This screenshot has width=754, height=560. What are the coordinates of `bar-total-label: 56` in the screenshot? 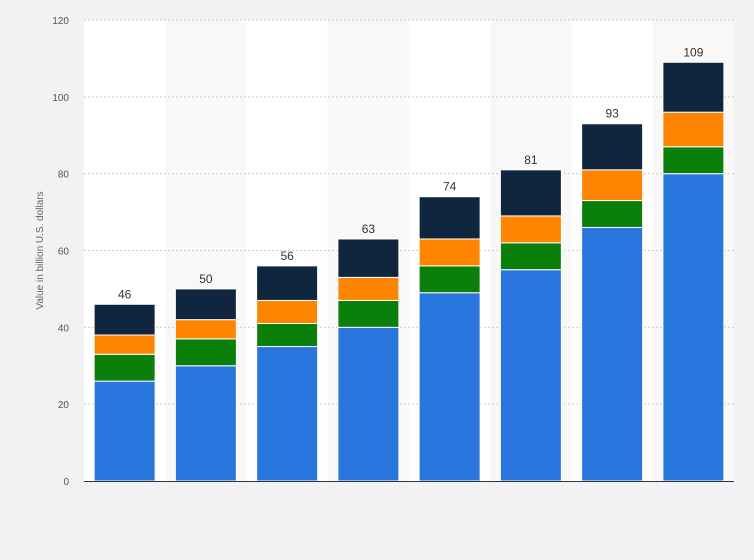 It's located at (287, 256).